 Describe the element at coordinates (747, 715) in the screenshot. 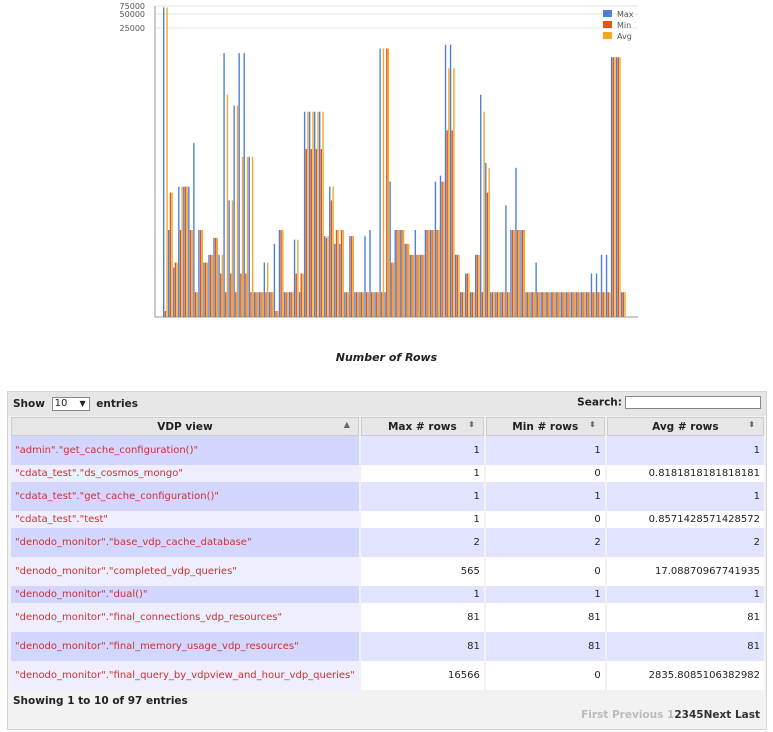

I see `last-page-button: Last` at that location.